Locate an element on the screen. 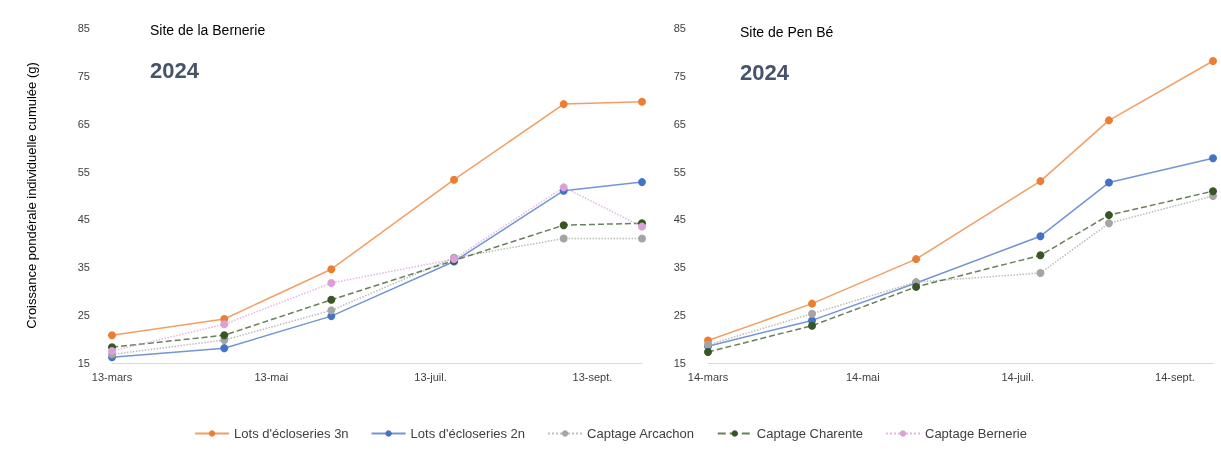 The image size is (1221, 455). chart-title: Site de la Bernerie is located at coordinates (208, 30).